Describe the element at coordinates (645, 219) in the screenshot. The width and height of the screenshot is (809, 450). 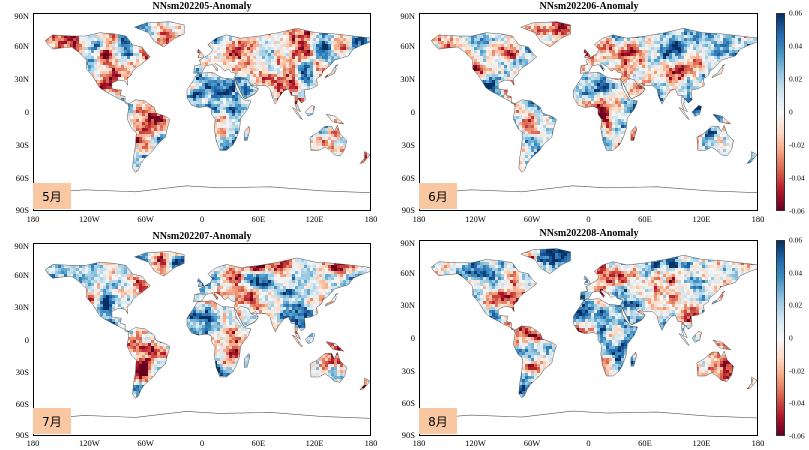
I see `lon-tick-label: 60E` at that location.